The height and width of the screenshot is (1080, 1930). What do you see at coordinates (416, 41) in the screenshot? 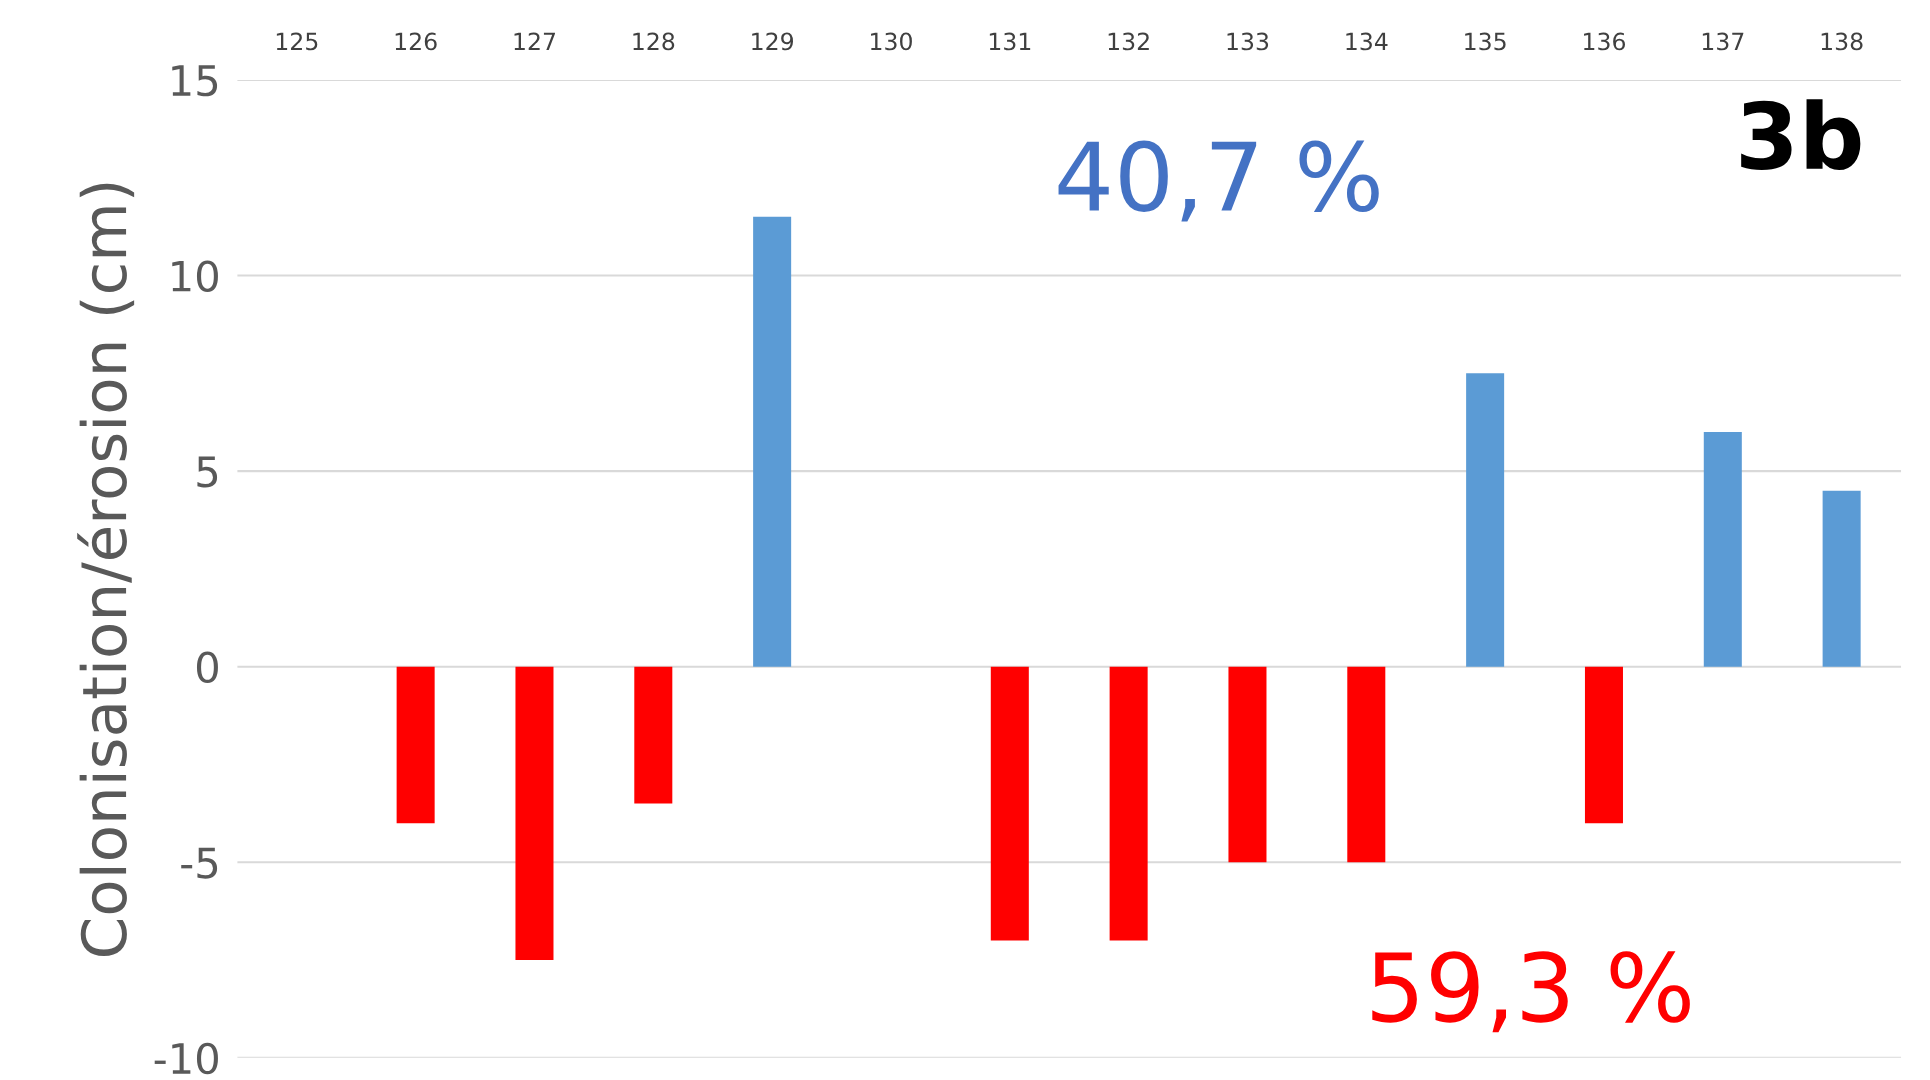
I see `x-tick-label: 126` at bounding box center [416, 41].